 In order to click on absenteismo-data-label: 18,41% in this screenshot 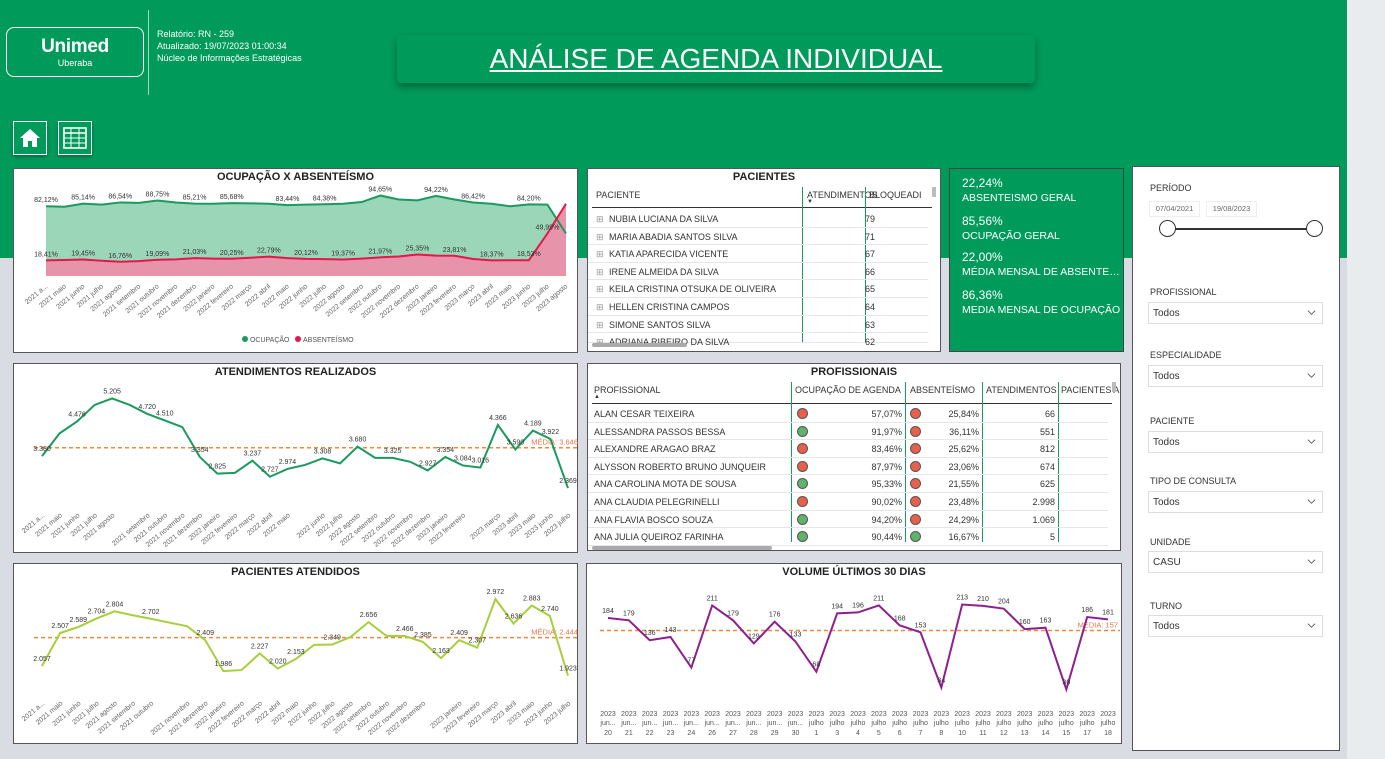, I will do `click(46, 254)`.